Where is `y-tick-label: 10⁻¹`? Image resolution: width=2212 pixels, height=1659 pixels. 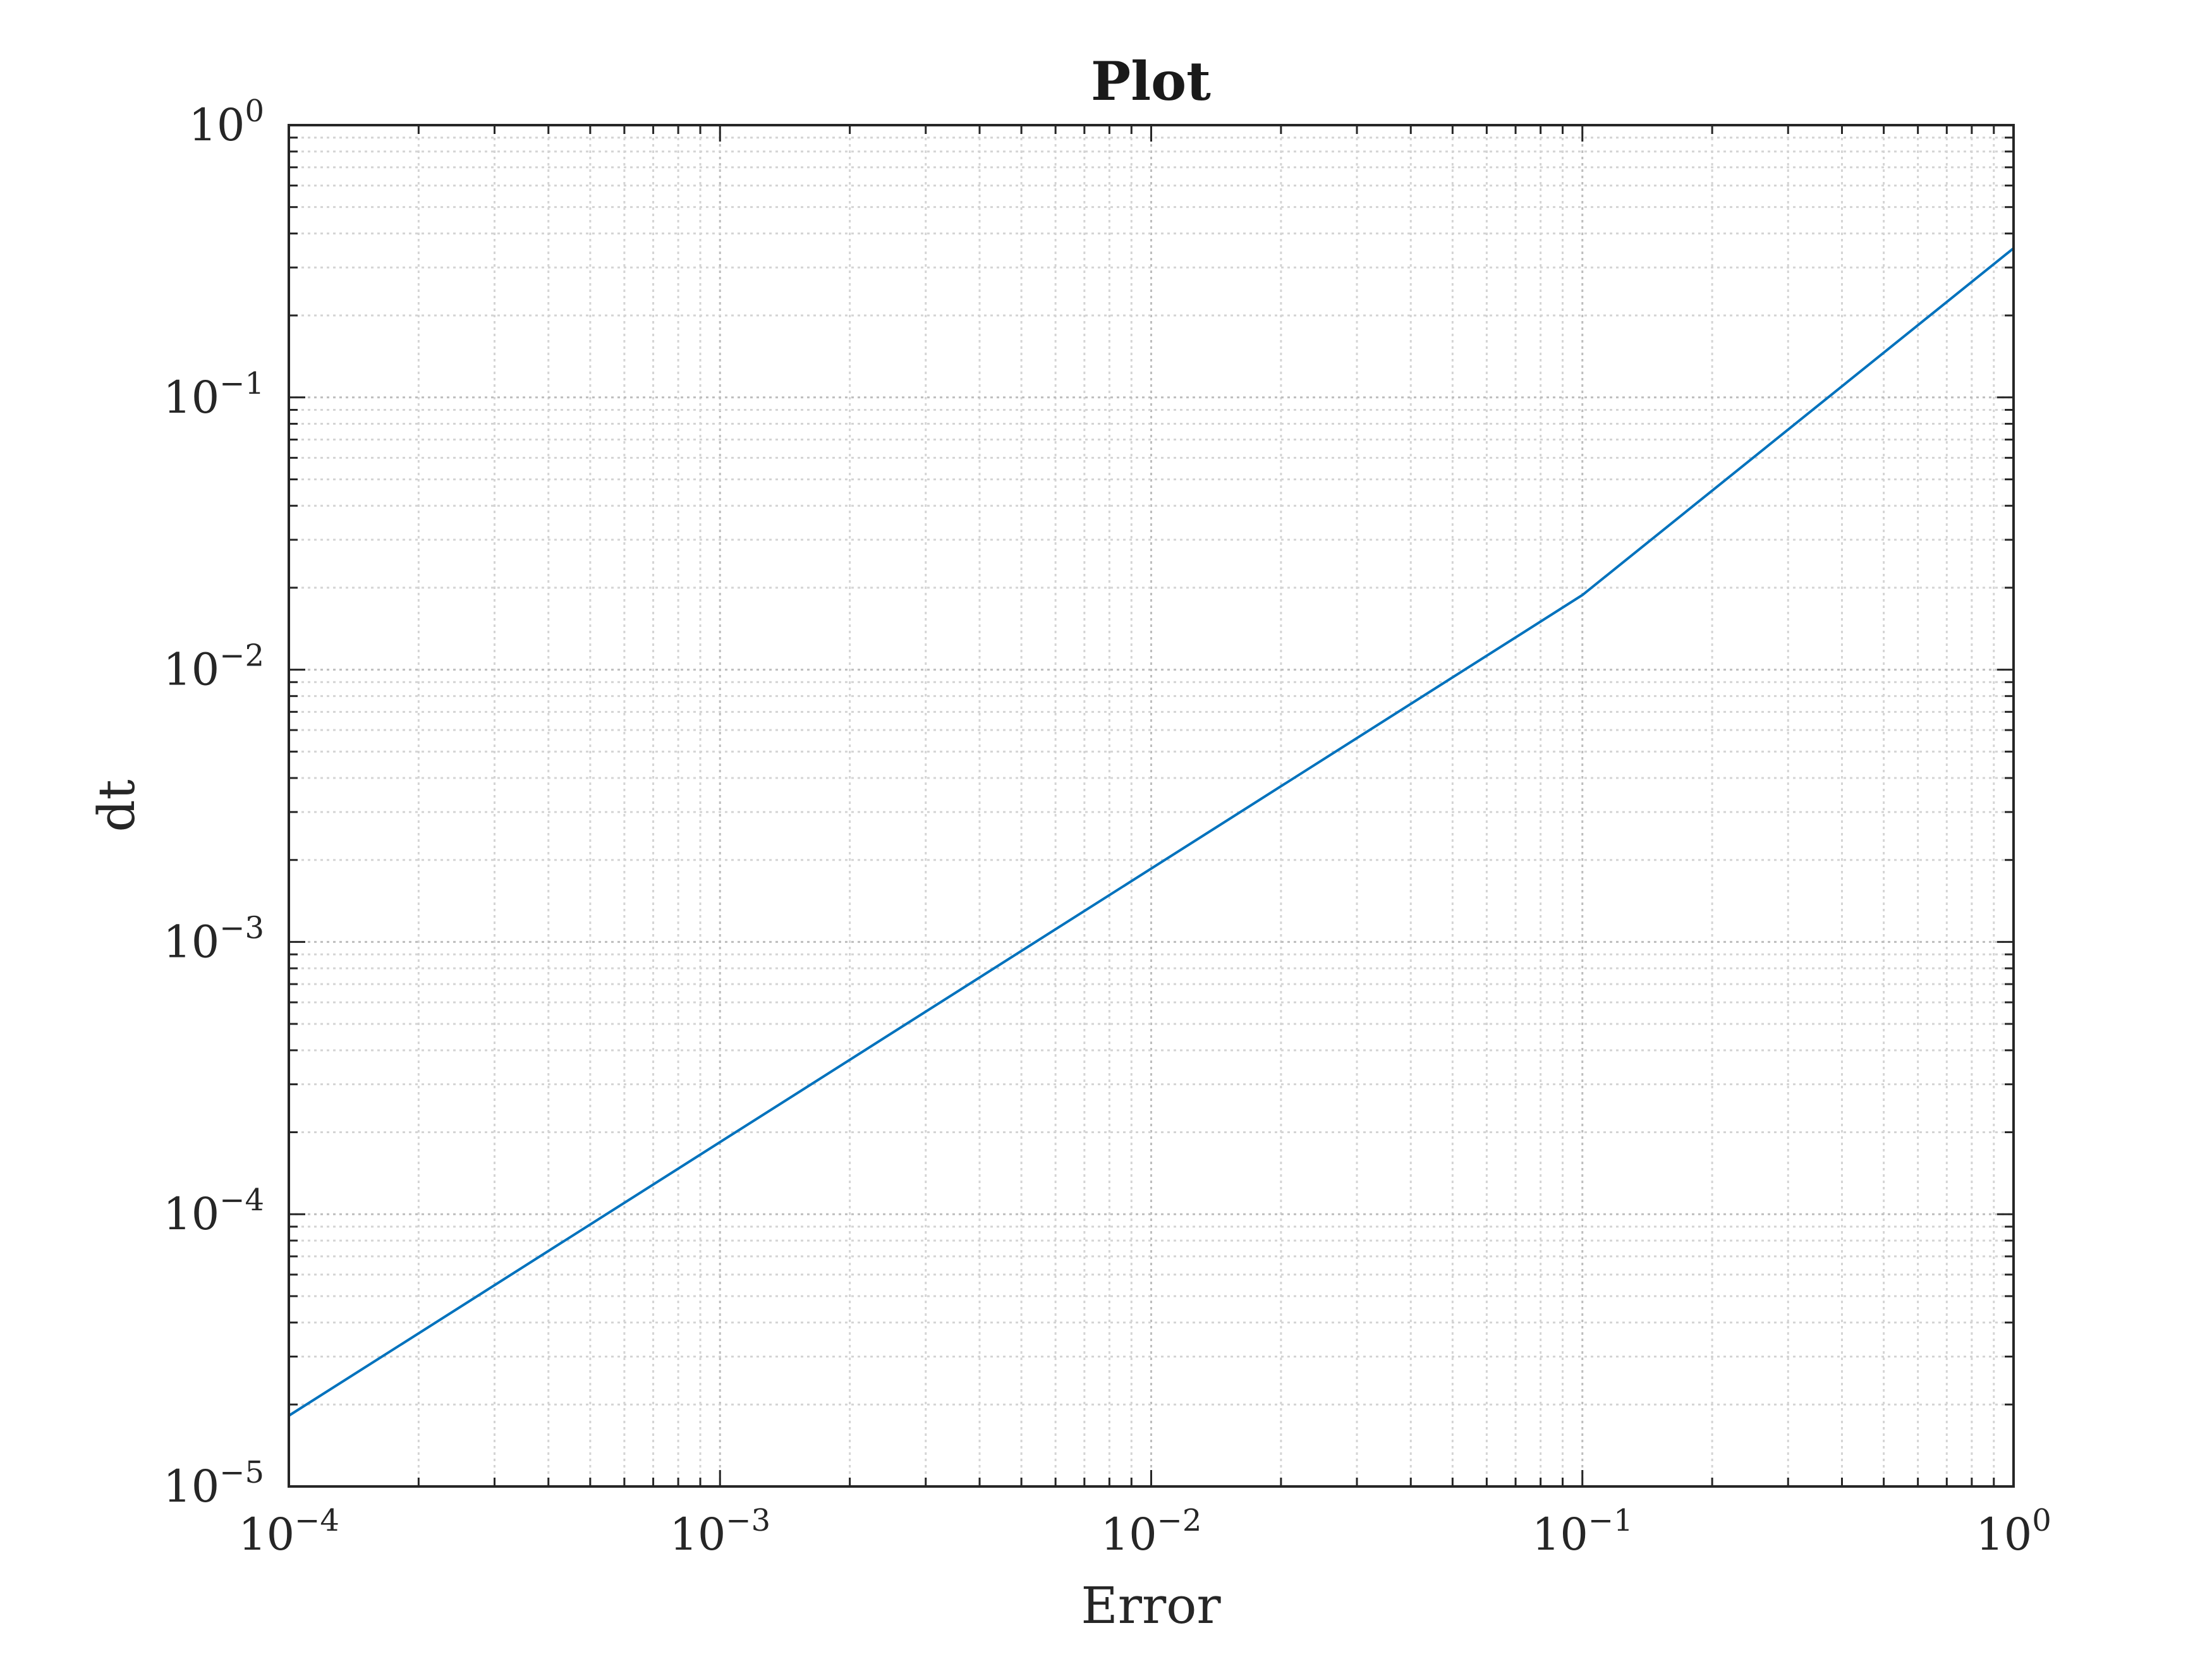
y-tick-label: 10⁻¹ is located at coordinates (213, 394).